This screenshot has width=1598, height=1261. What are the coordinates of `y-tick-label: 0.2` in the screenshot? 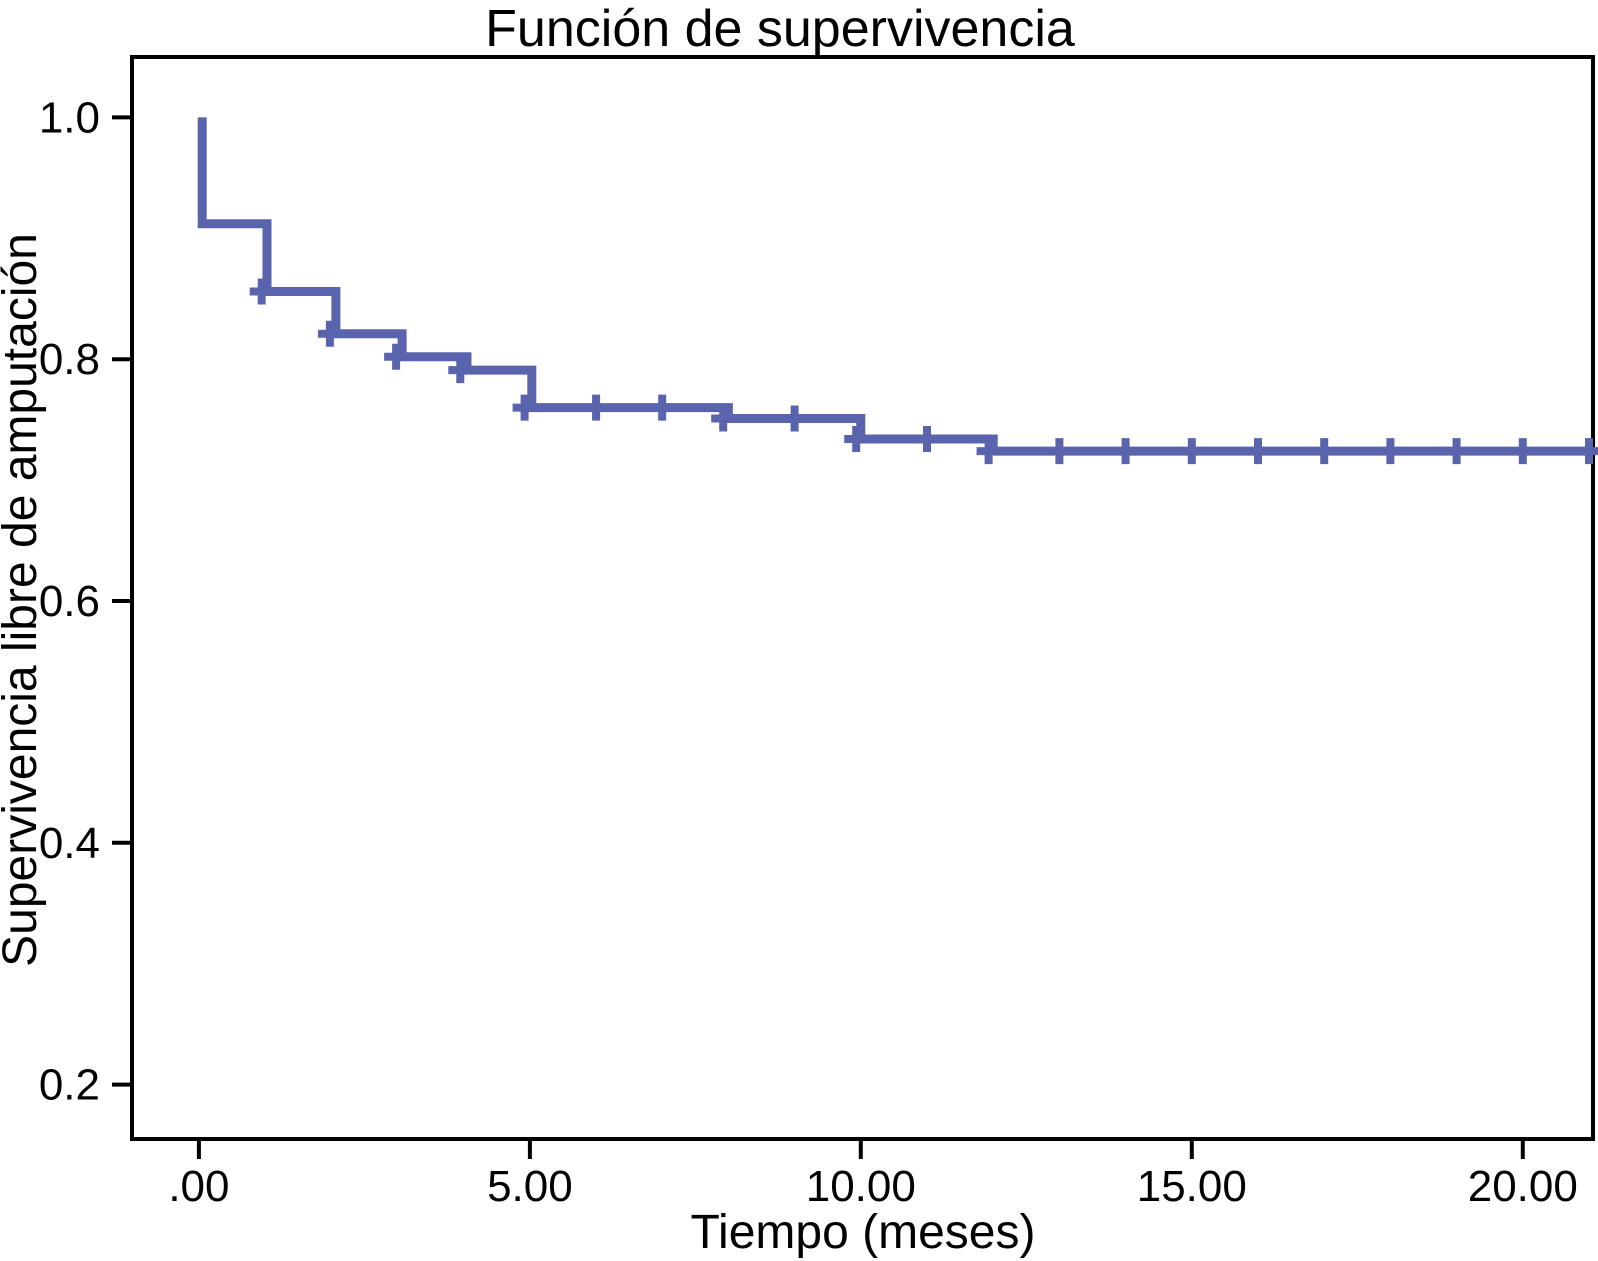 It's located at (69, 1085).